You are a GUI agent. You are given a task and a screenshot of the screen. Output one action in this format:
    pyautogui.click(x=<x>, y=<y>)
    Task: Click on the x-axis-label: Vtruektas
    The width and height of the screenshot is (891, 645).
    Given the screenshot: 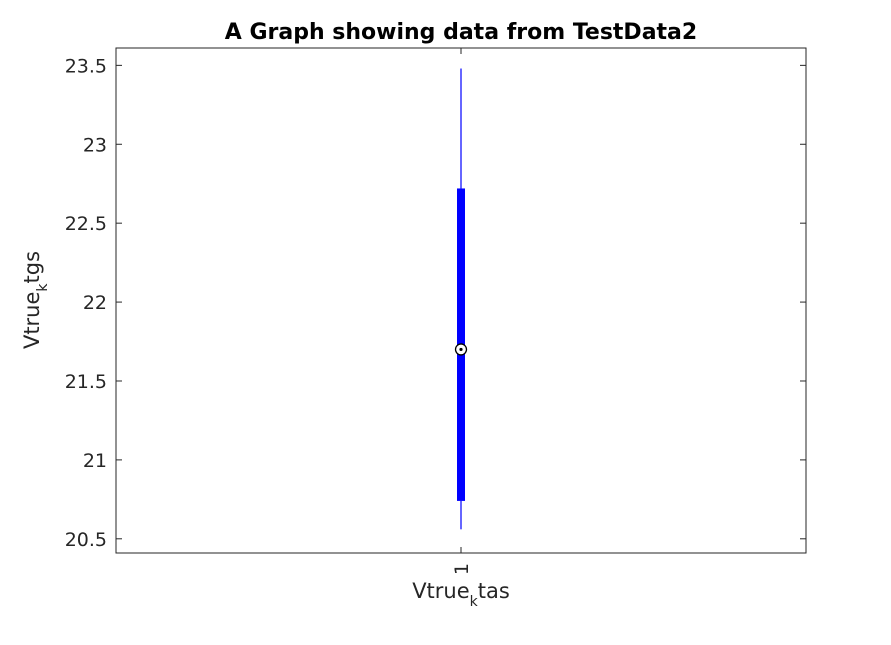 What is the action you would take?
    pyautogui.click(x=461, y=594)
    